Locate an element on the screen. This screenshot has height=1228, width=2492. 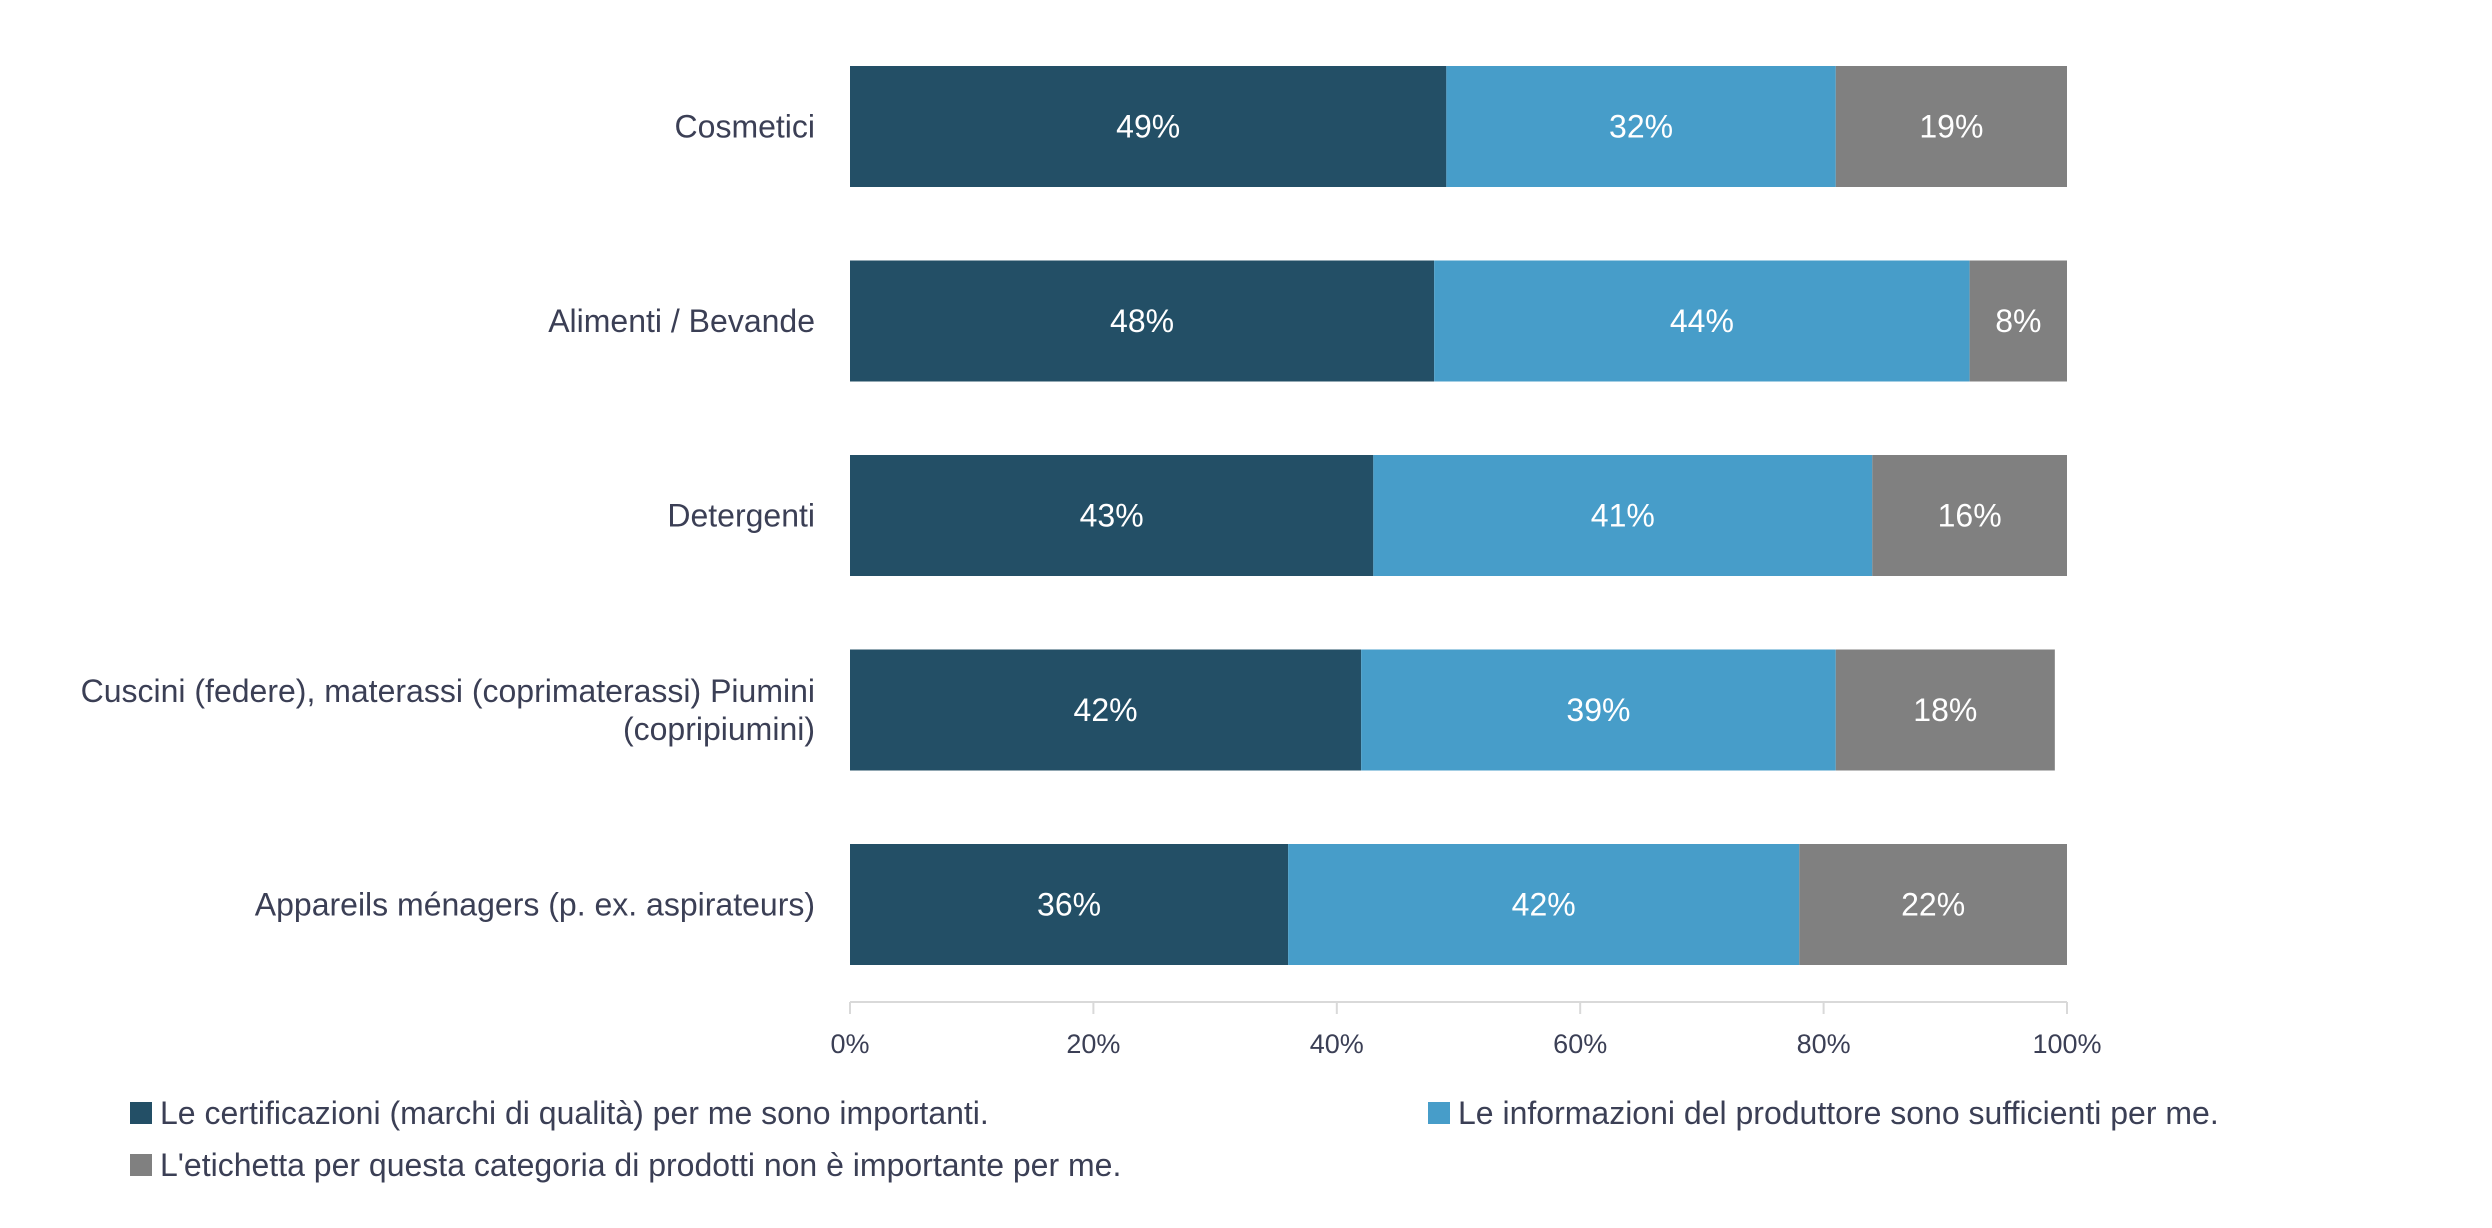
data-label: 32% is located at coordinates (1641, 127).